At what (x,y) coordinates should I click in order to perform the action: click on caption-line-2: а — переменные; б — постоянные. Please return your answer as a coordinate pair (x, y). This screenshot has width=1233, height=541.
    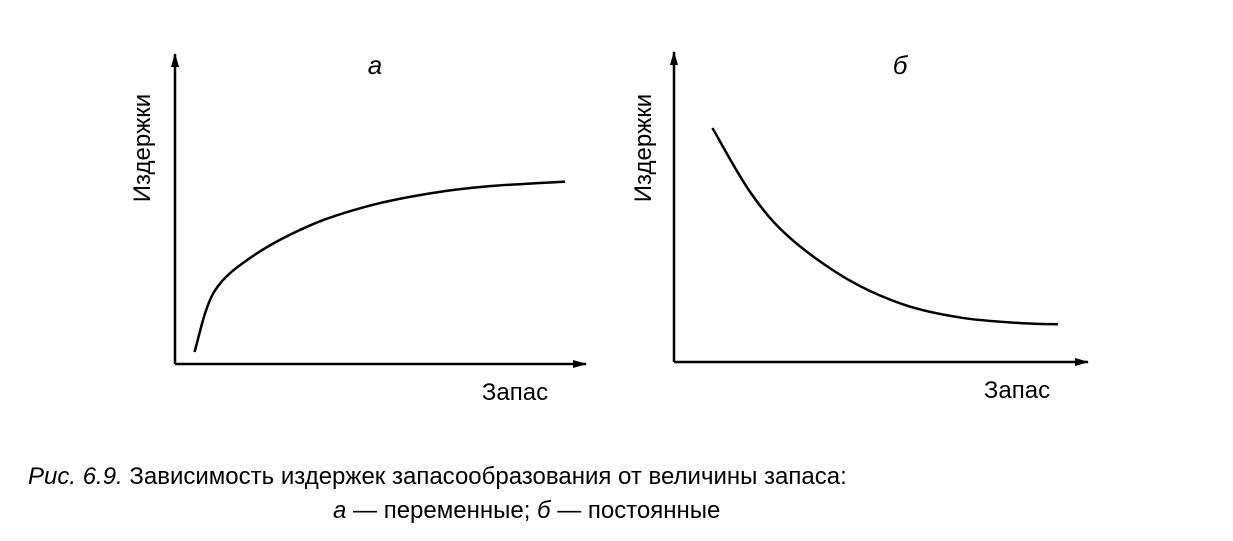
    Looking at the image, I should click on (526, 511).